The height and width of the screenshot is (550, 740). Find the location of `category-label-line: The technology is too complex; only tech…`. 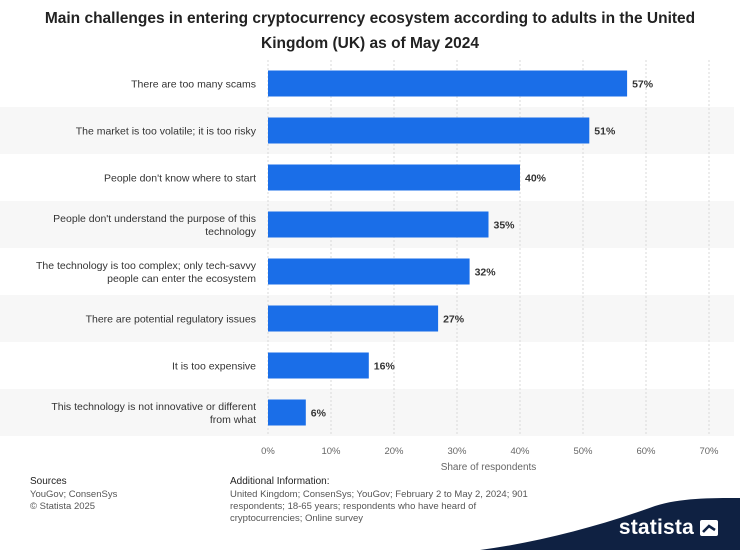

category-label-line: The technology is too complex; only tech… is located at coordinates (146, 266).